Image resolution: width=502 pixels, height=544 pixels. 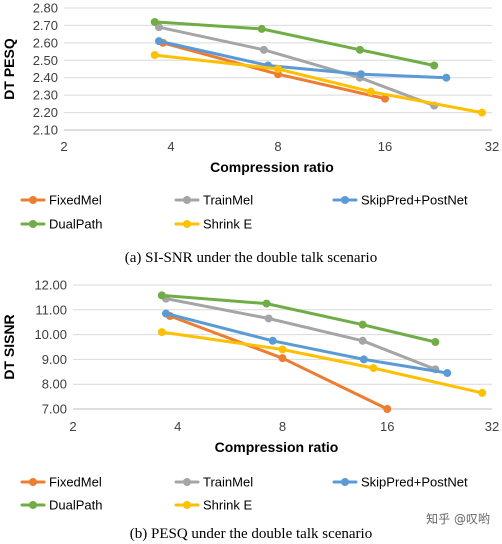 I want to click on figure-caption: (b) PESQ under the double talk scenario, so click(x=251, y=534).